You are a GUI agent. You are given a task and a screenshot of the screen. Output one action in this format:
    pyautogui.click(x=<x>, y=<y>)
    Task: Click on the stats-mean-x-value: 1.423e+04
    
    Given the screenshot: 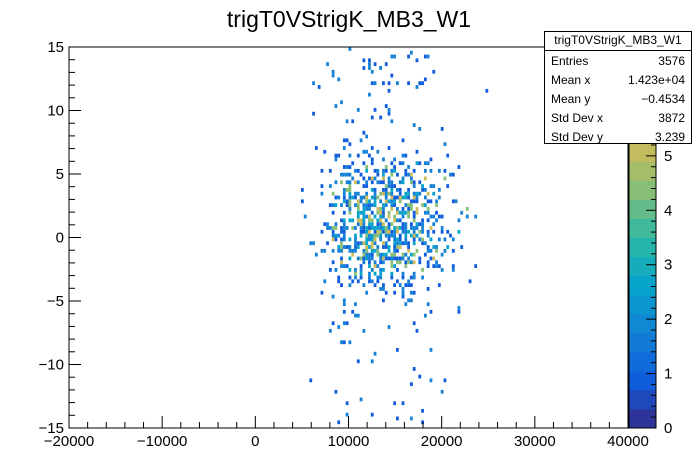 What is the action you would take?
    pyautogui.click(x=656, y=79)
    